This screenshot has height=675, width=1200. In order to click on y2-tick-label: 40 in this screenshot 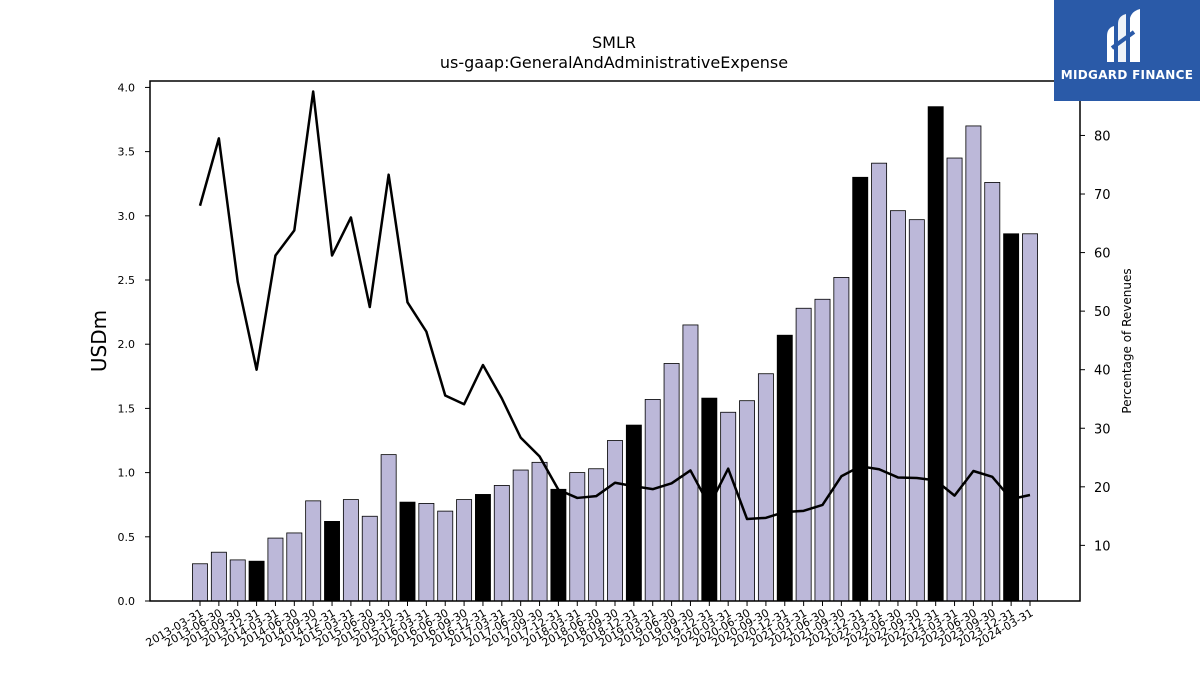, I will do `click(1102, 371)`.